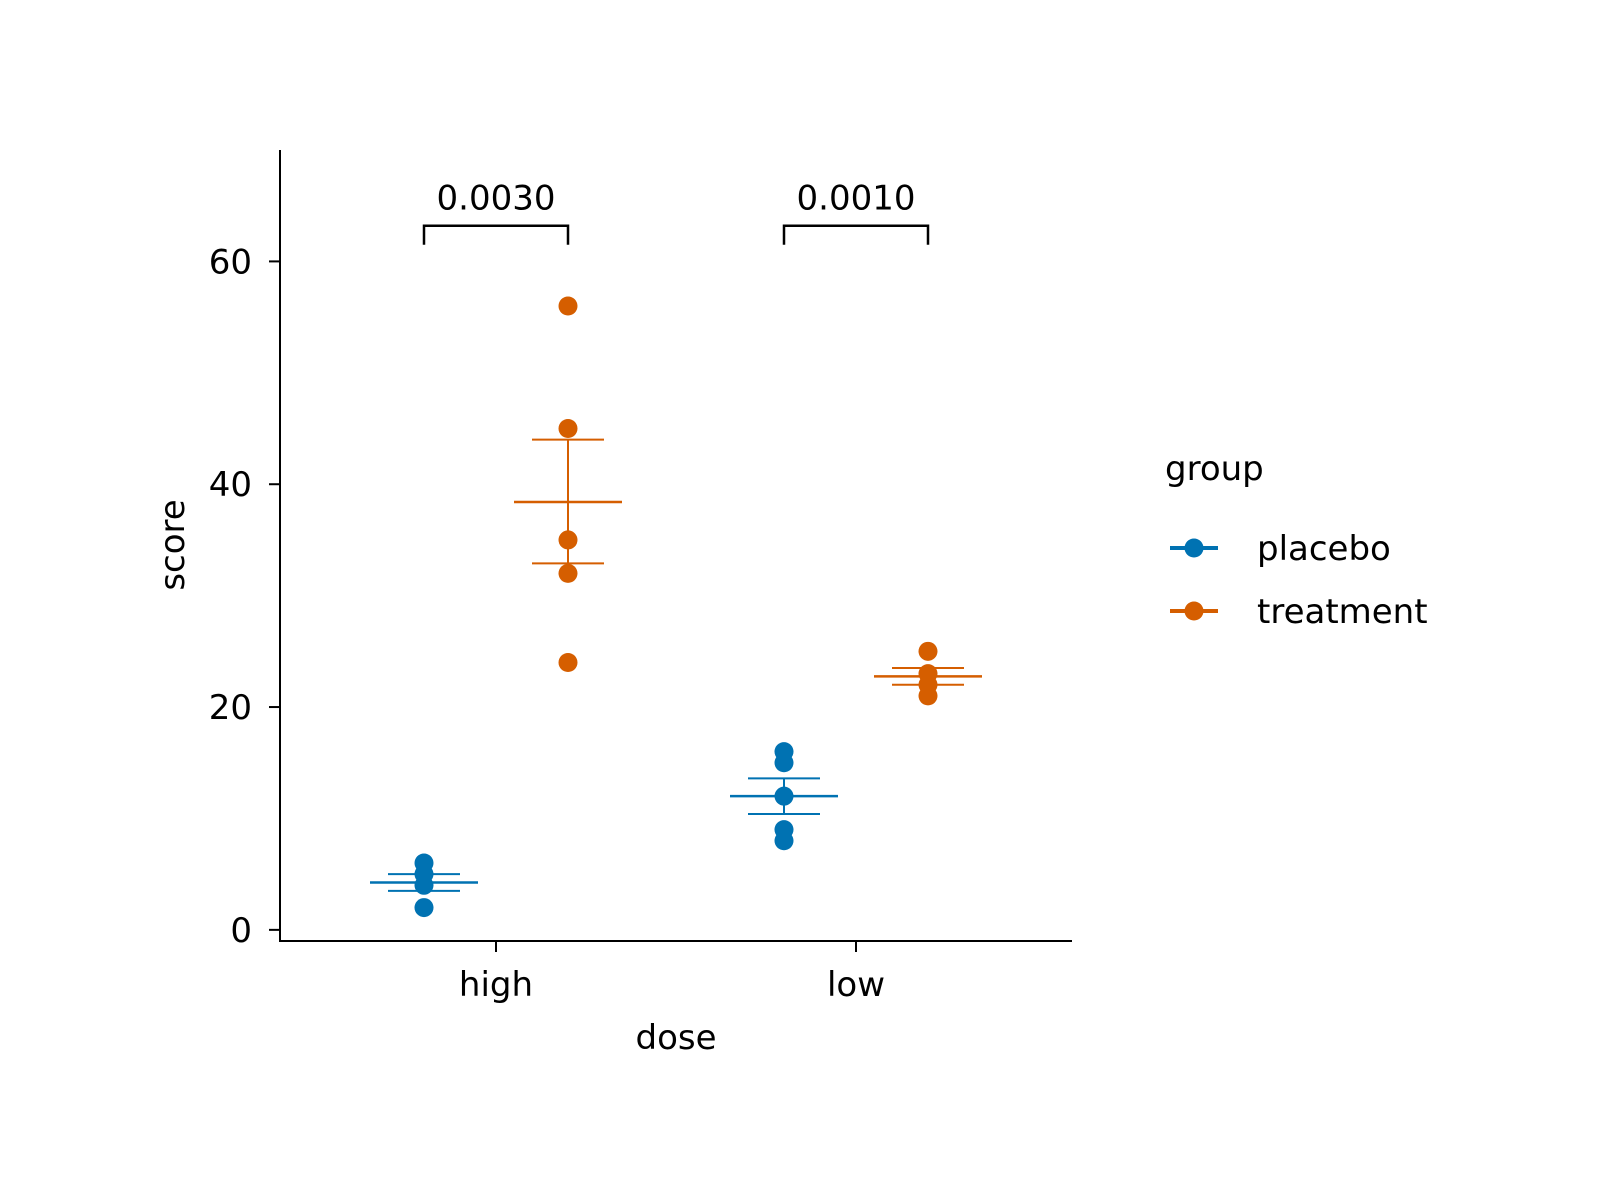 The height and width of the screenshot is (1200, 1600). I want to click on y-tick-label: 40, so click(230, 485).